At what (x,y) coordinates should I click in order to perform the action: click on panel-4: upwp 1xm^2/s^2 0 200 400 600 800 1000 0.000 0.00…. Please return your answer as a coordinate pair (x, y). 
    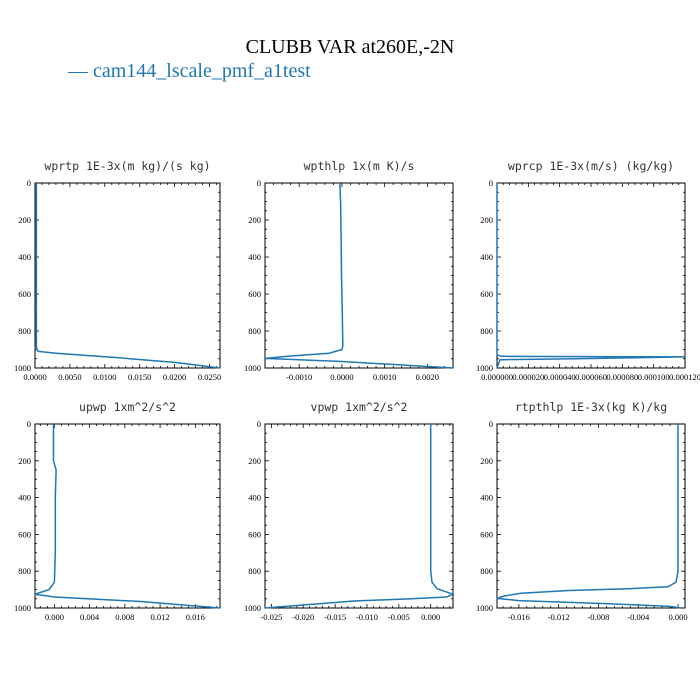
    Looking at the image, I should click on (117, 511).